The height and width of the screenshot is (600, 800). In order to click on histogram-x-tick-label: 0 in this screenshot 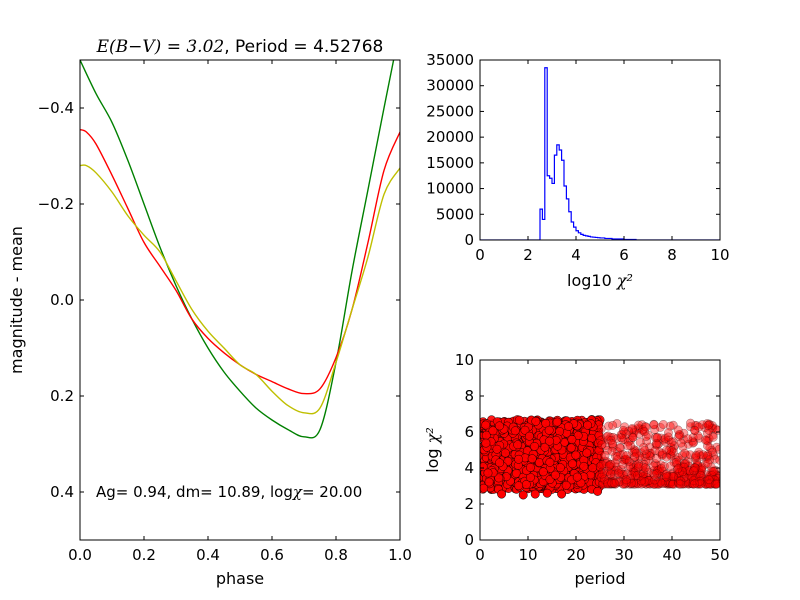, I will do `click(480, 255)`.